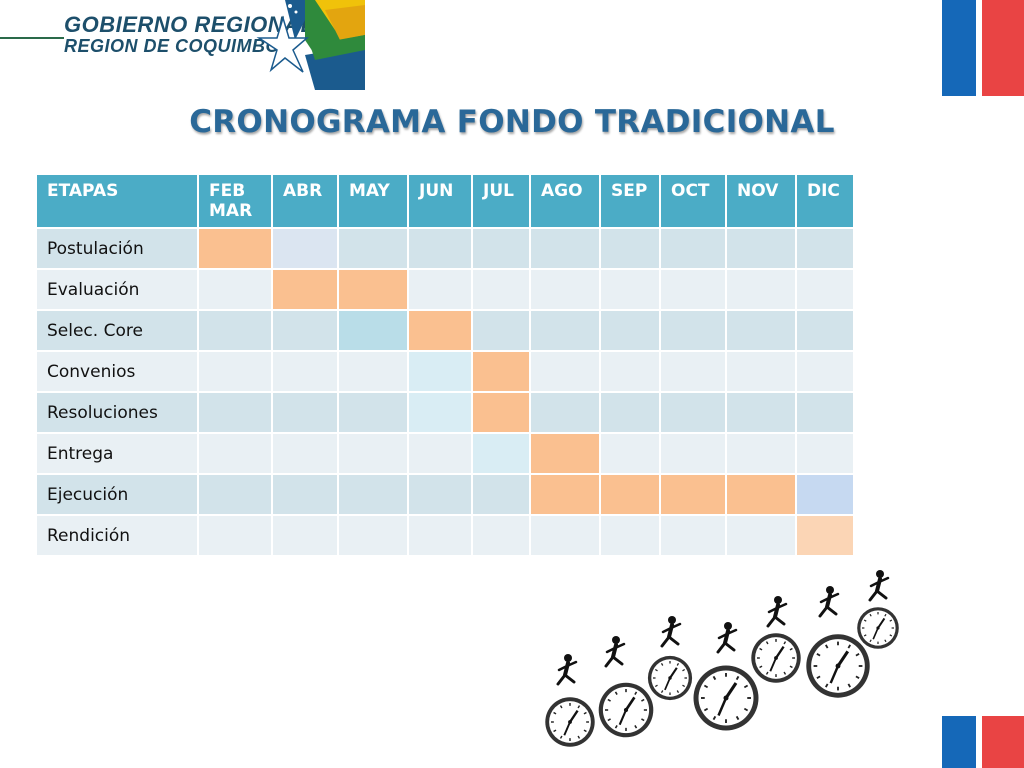 This screenshot has height=768, width=1024. I want to click on page-title: CRONOGRAMA FONDO TRADICIONAL, so click(512, 122).